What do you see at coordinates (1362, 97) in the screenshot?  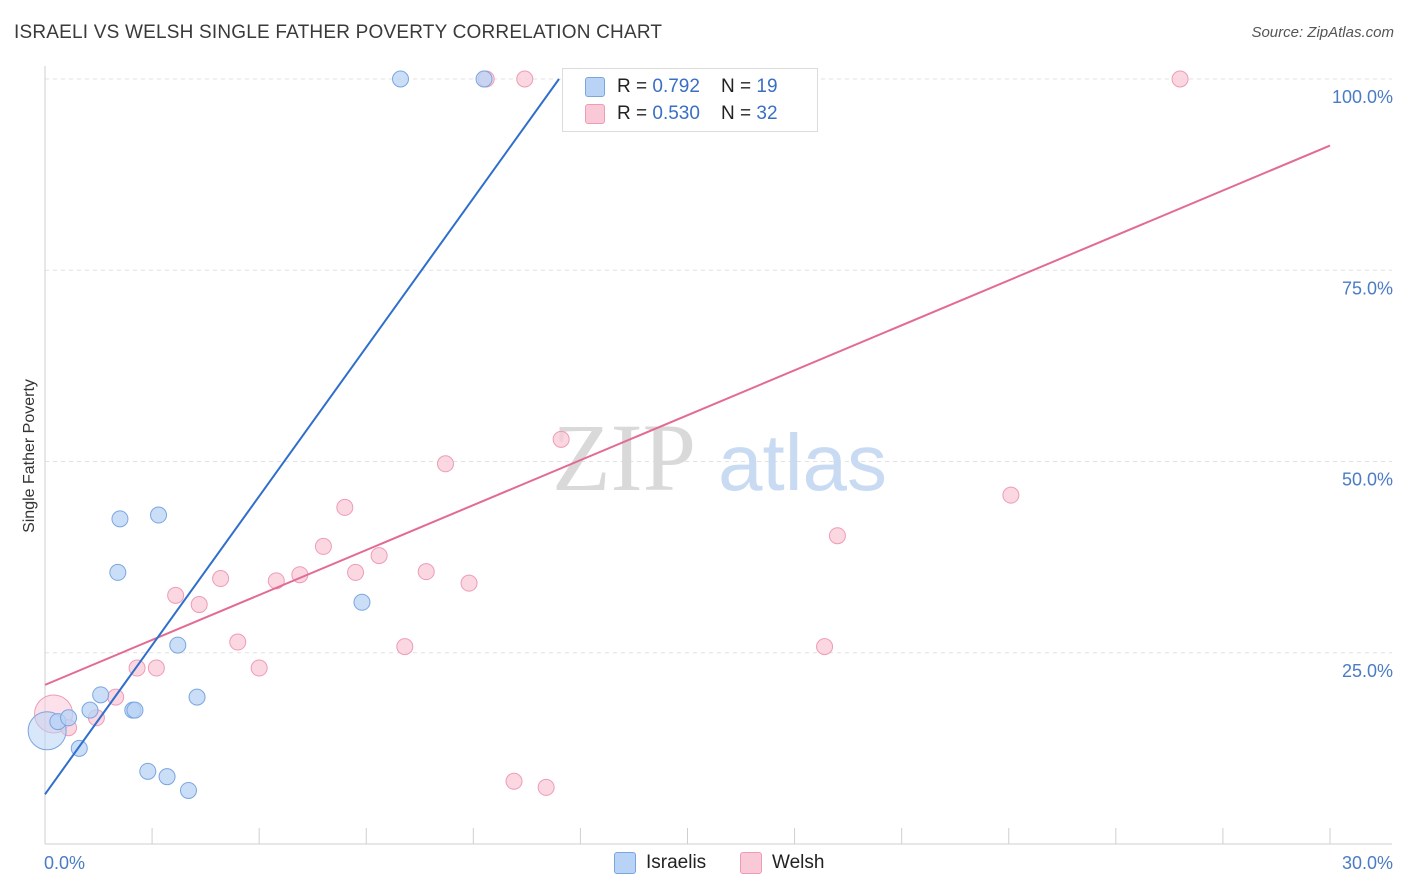 I see `y-tick-label: 100.0%` at bounding box center [1362, 97].